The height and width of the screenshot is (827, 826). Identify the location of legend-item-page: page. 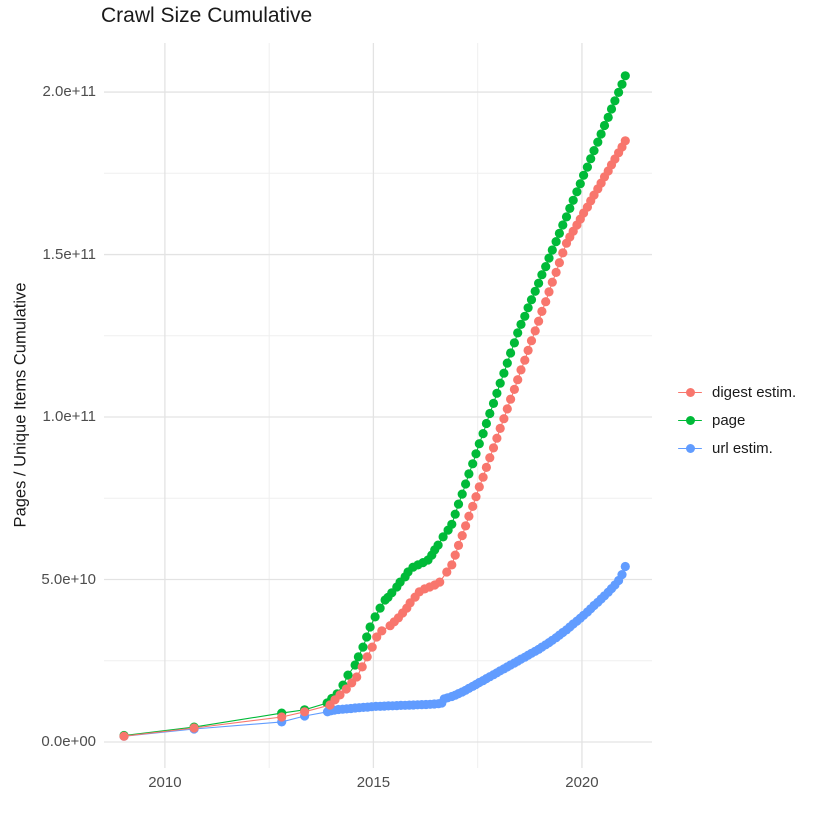
(737, 420).